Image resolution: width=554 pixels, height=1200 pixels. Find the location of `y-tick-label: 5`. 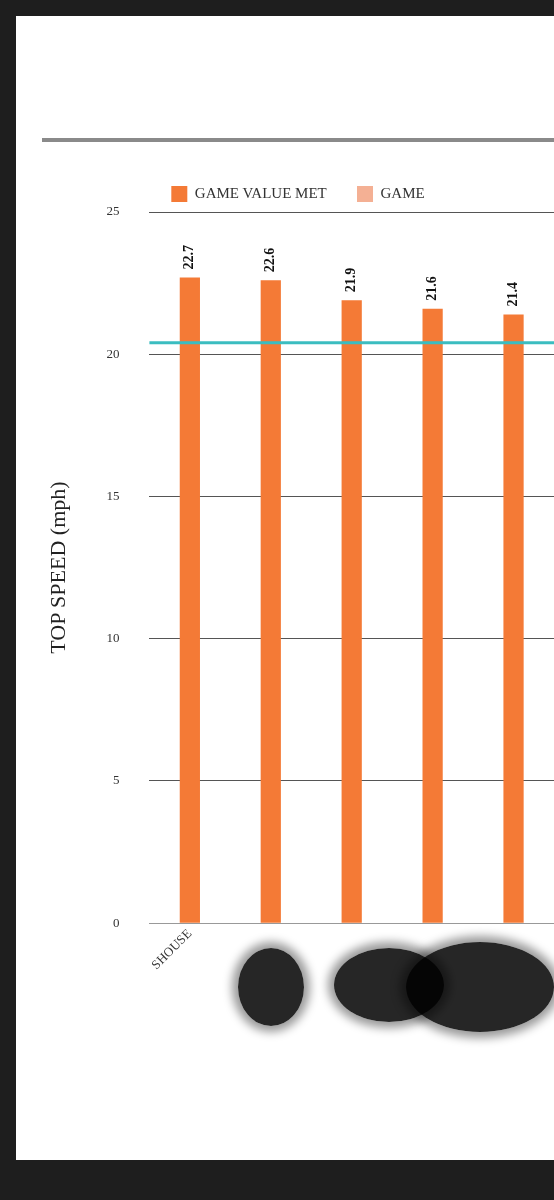

y-tick-label: 5 is located at coordinates (116, 780).